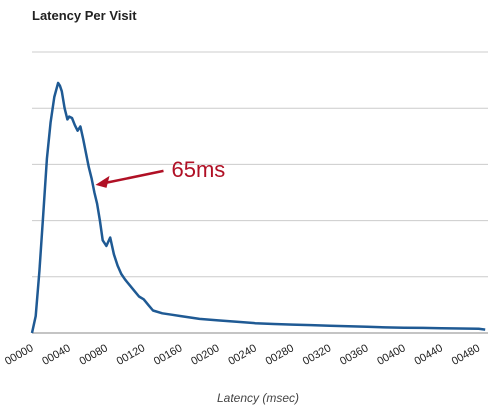 Image resolution: width=500 pixels, height=414 pixels. I want to click on x-tick-label: 00160, so click(168, 355).